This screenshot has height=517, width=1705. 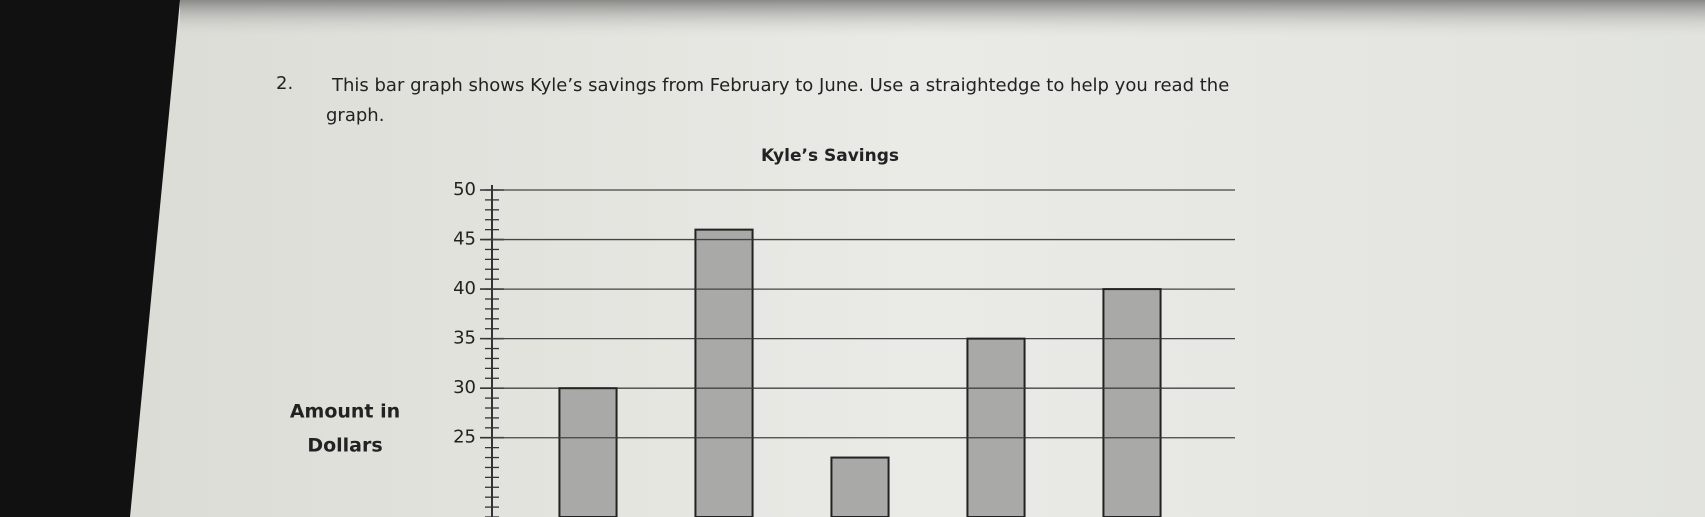 What do you see at coordinates (464, 189) in the screenshot?
I see `y-tick-label: 50` at bounding box center [464, 189].